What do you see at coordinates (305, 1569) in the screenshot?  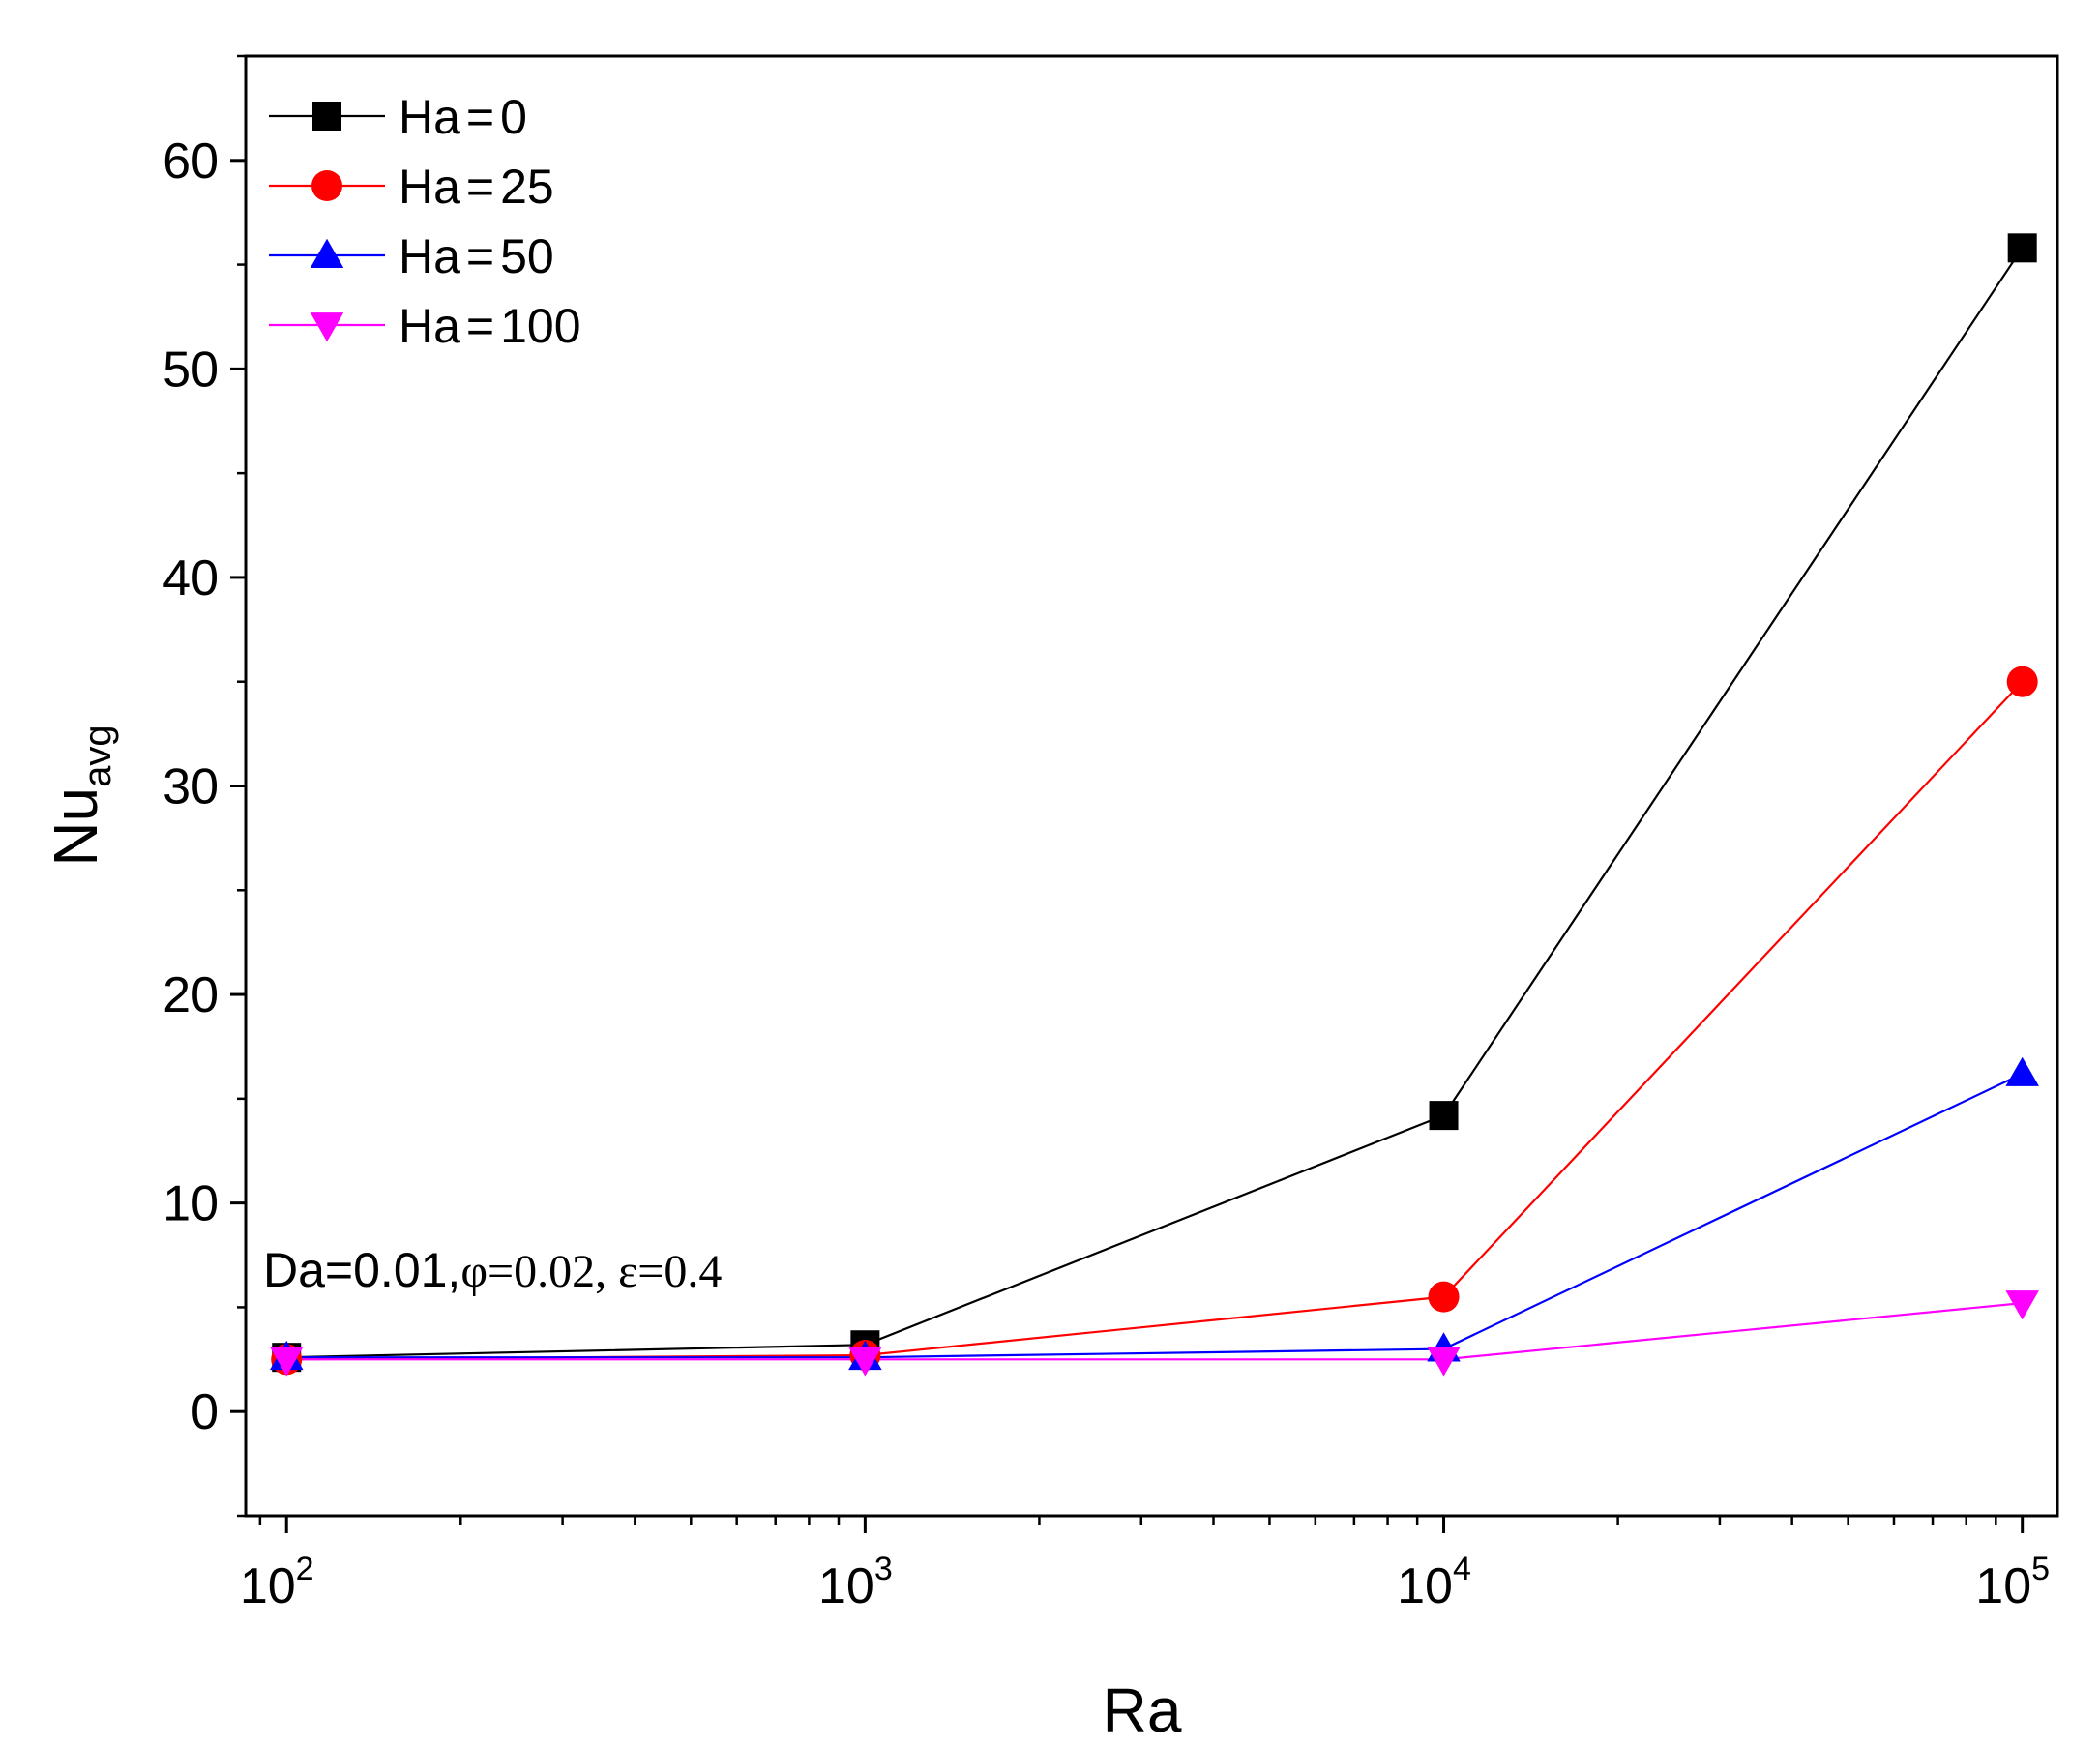 I see `x-tick-label-exponent: 2` at bounding box center [305, 1569].